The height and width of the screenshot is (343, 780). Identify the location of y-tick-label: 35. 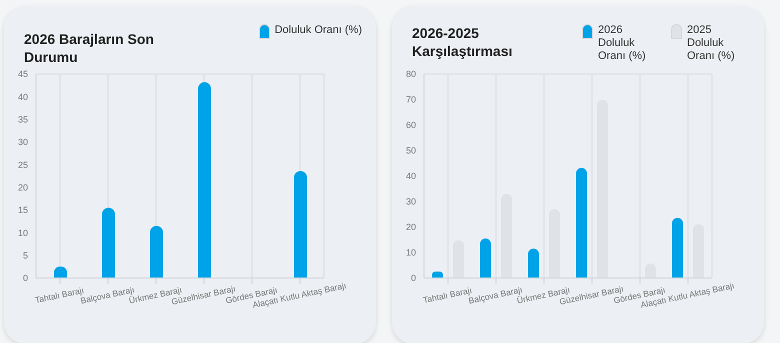
(23, 119).